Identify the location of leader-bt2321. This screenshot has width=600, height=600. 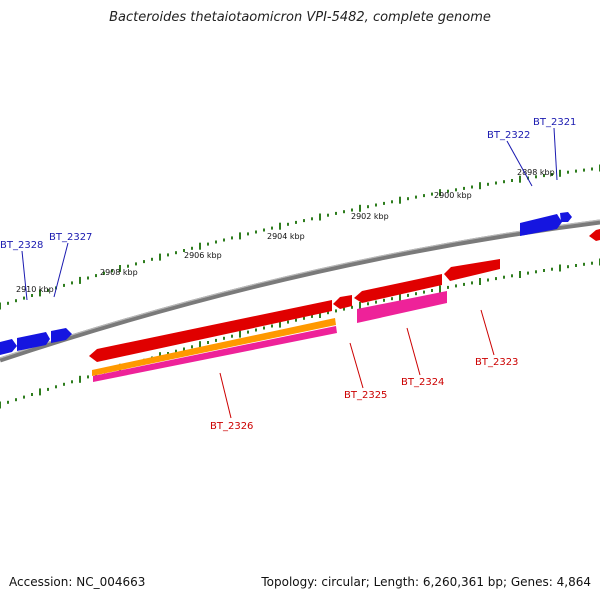
(555, 154).